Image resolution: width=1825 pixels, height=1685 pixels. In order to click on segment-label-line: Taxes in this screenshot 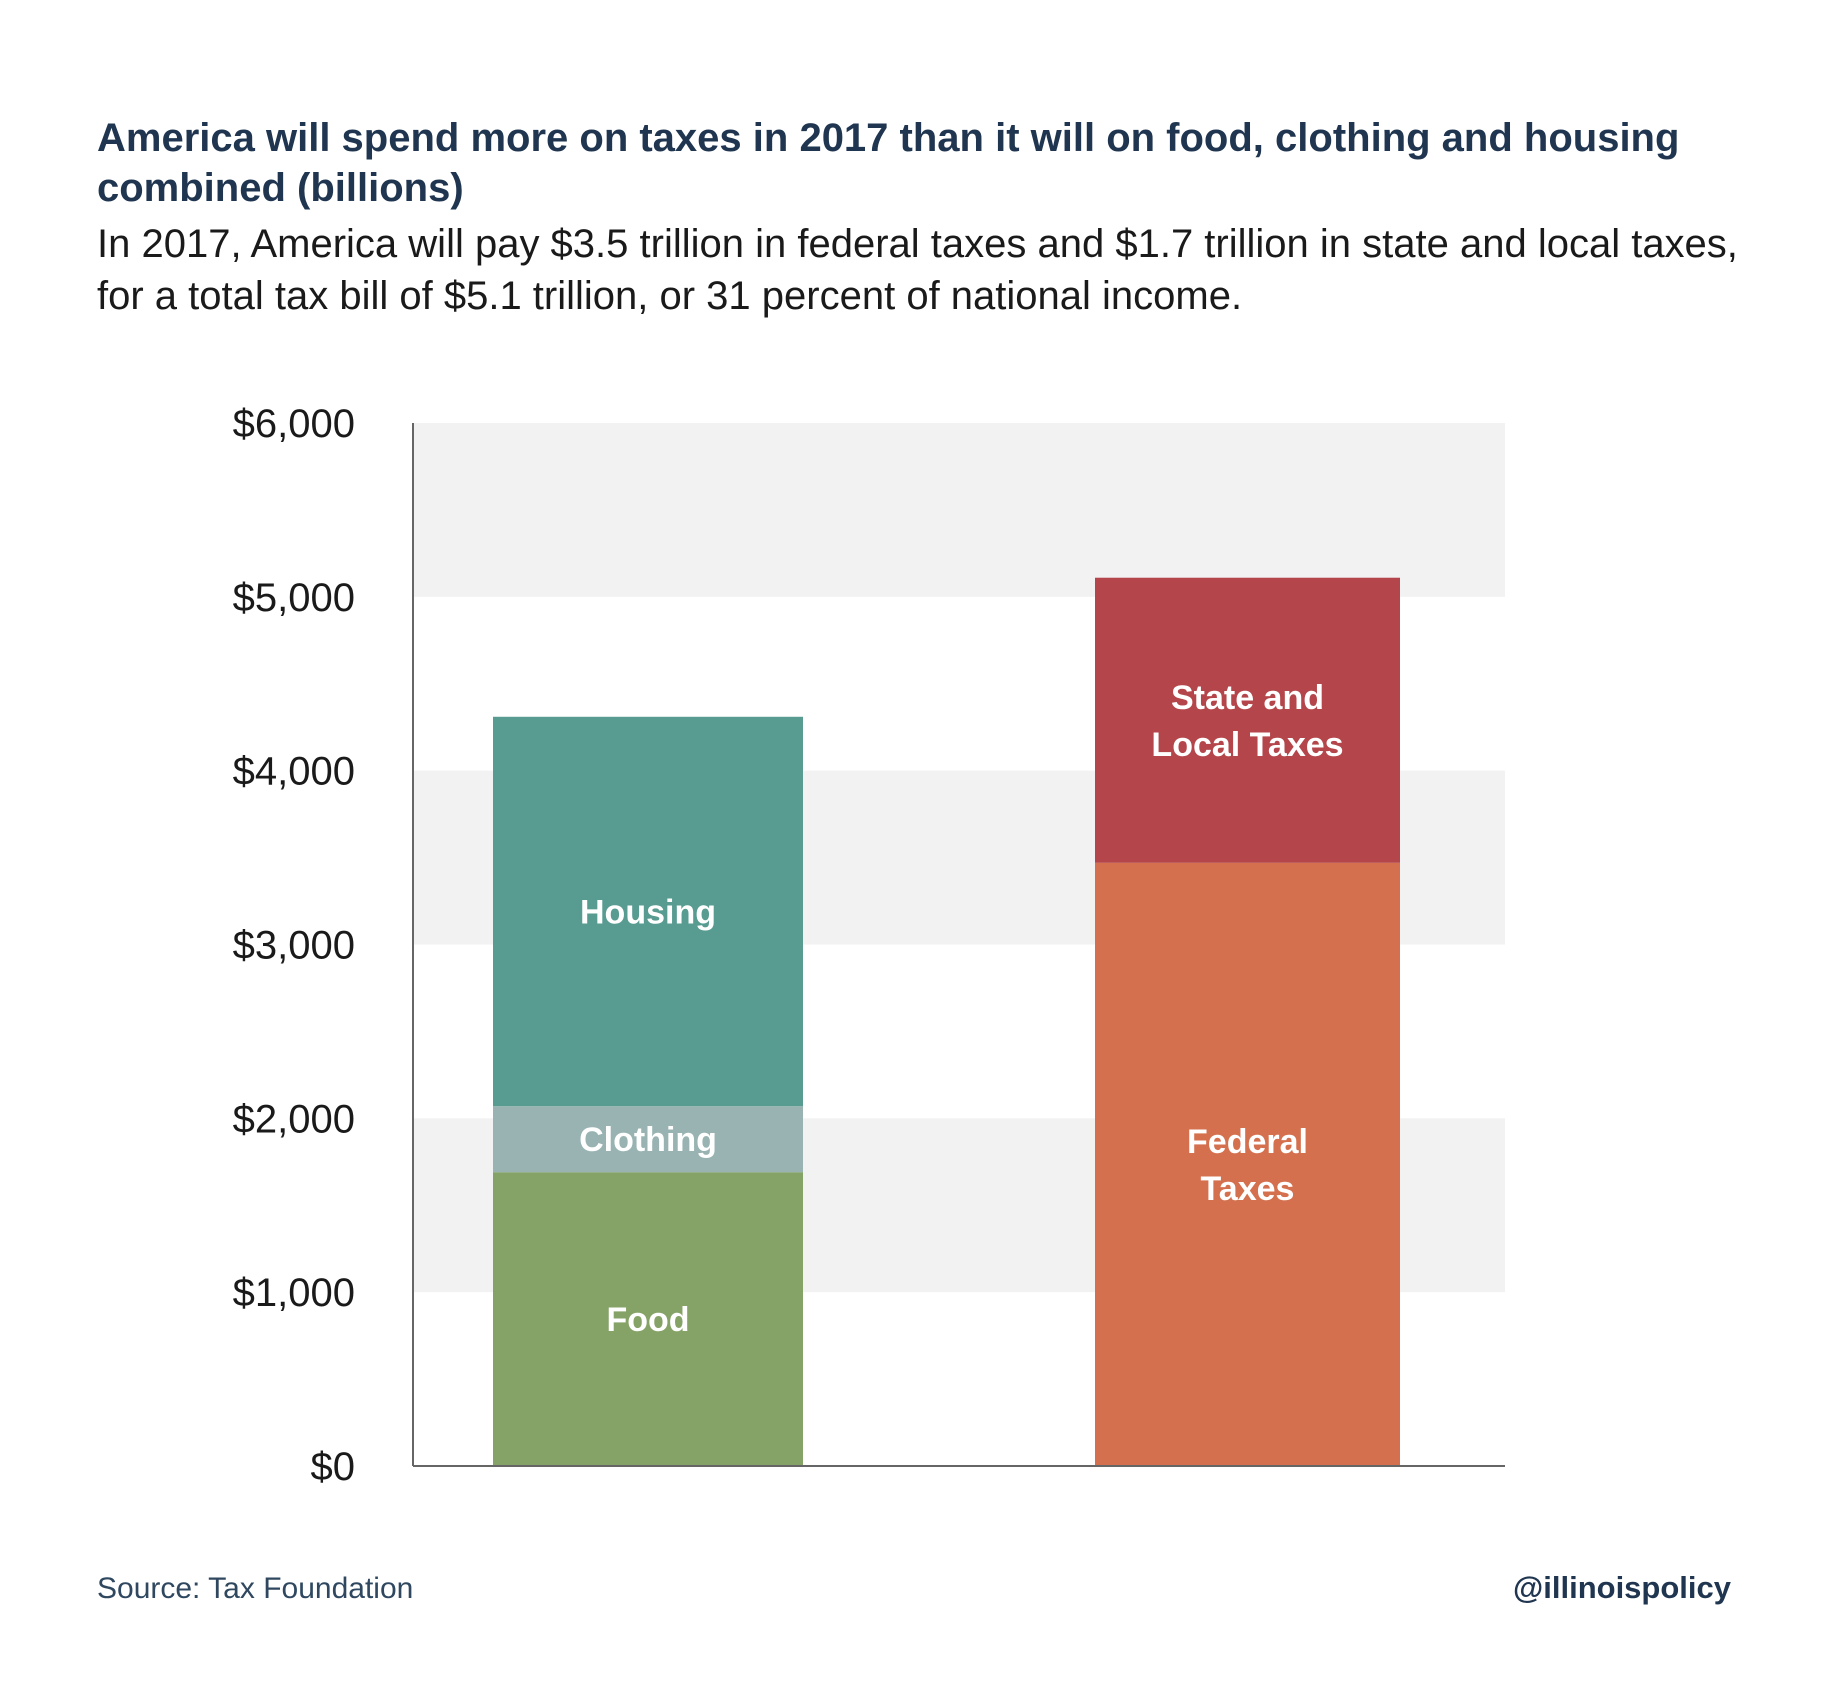, I will do `click(1248, 1189)`.